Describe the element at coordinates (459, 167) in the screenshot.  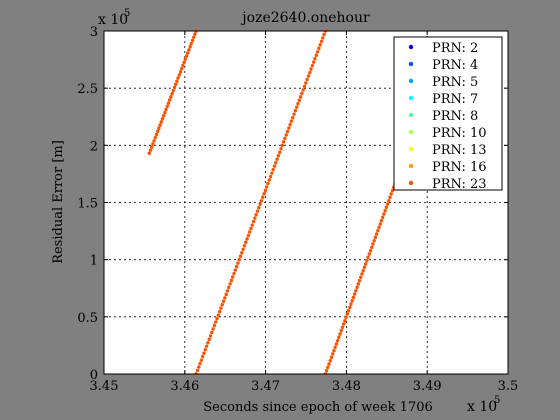
I see `legend-label: PRN: 16` at that location.